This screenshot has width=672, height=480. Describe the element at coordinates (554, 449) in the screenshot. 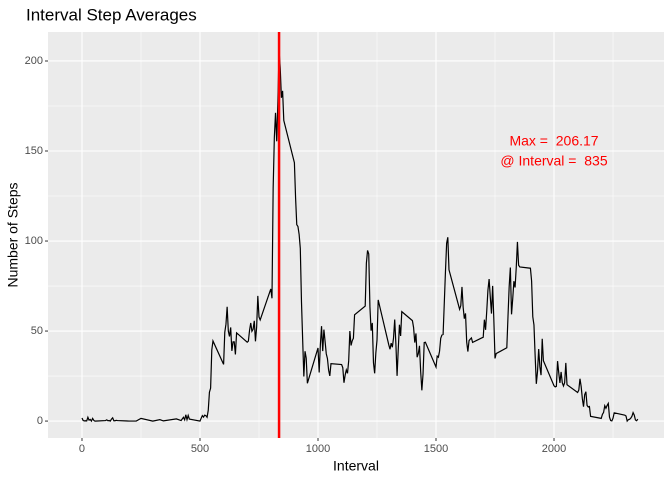

I see `x-tick-label: 2000` at that location.